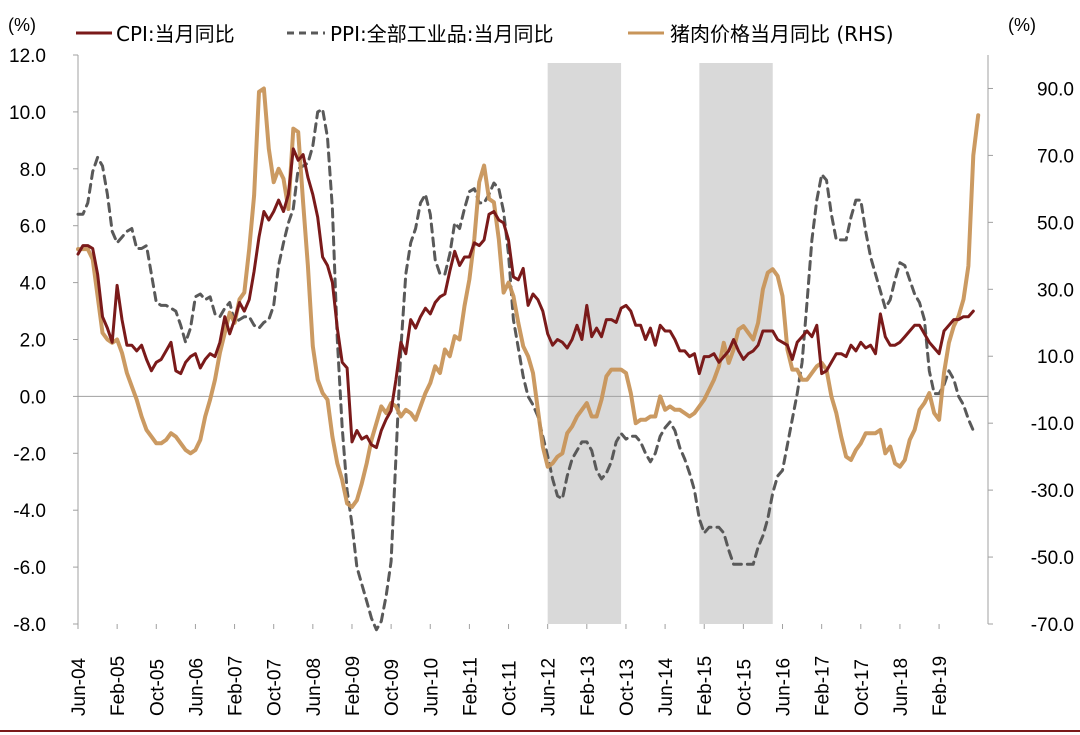 The height and width of the screenshot is (735, 1080). Describe the element at coordinates (392, 687) in the screenshot. I see `x-tick-label: Oct-09` at that location.